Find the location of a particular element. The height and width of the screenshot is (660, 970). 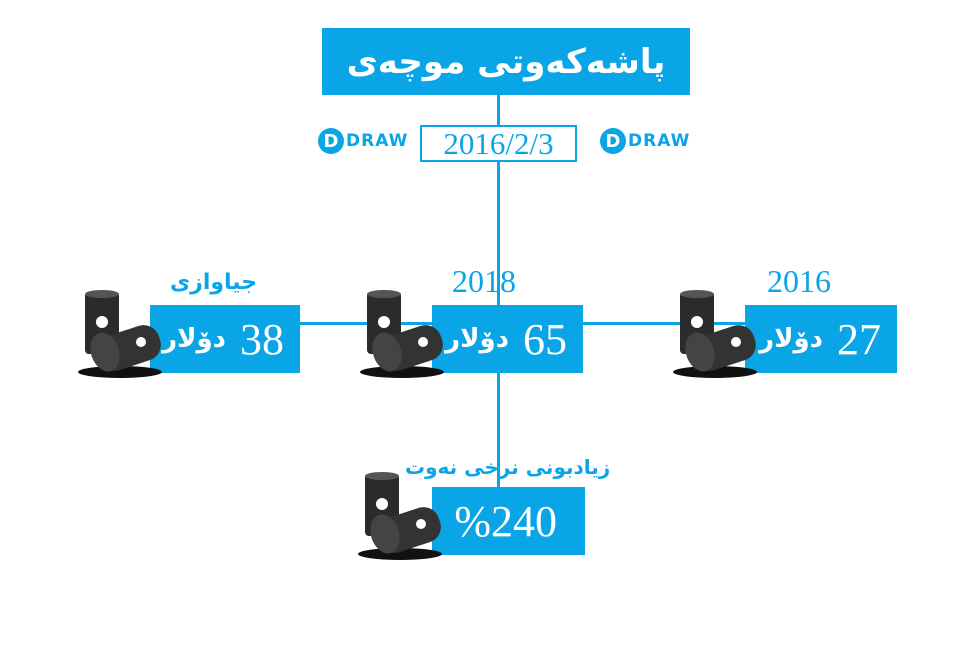

connector-vertical is located at coordinates (498, 291).